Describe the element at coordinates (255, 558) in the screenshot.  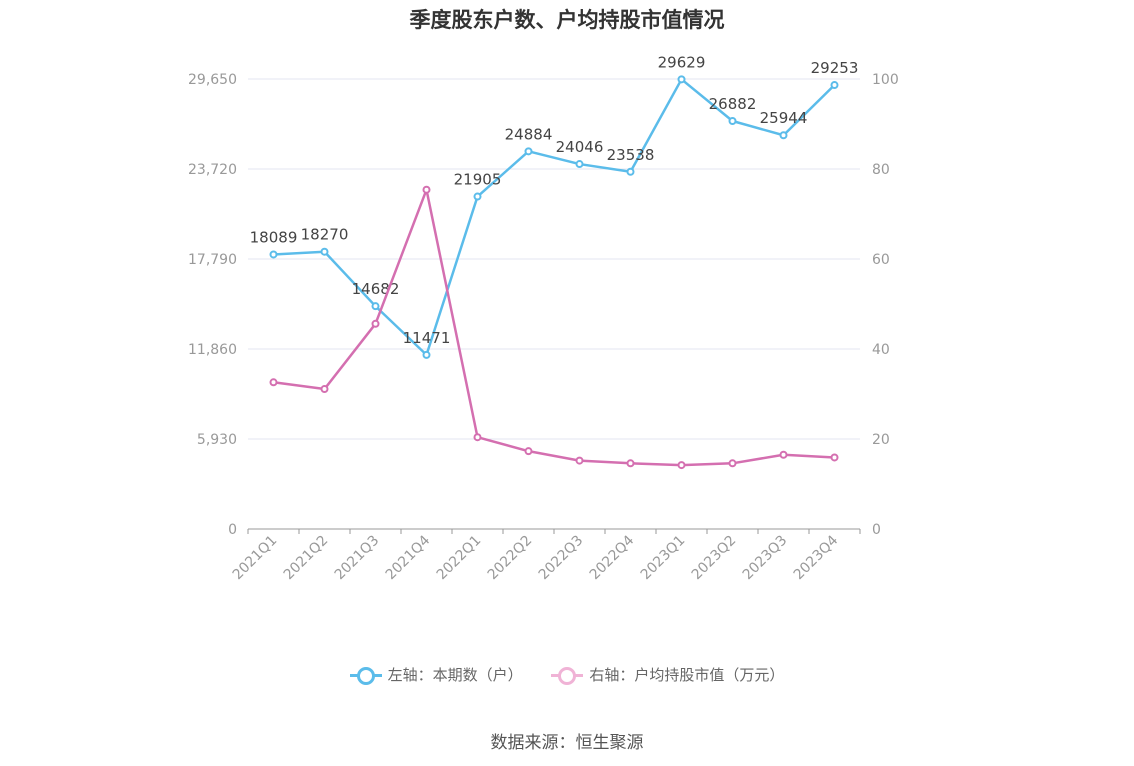
I see `x-axis-tick-label: 2021Q1` at that location.